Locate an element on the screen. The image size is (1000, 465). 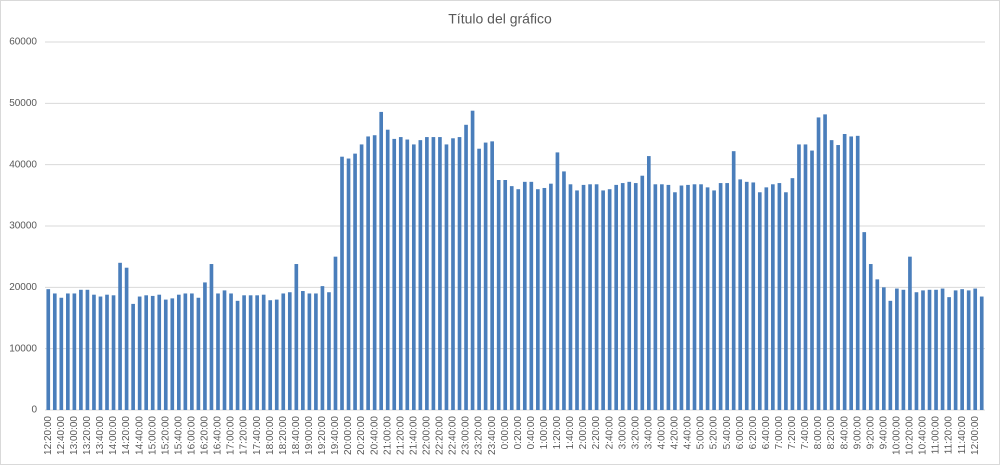
x-tick-label: 8:20:00 is located at coordinates (831, 433).